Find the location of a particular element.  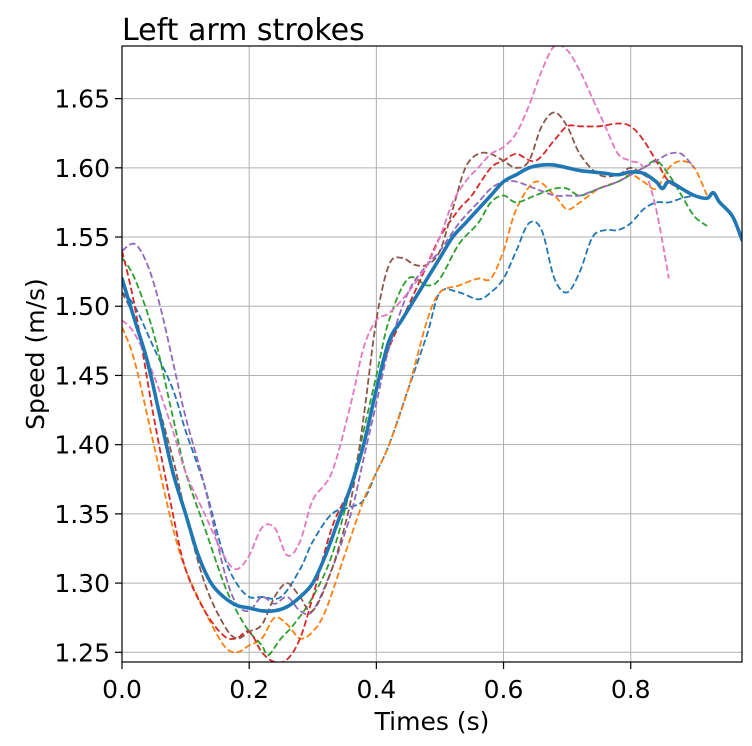

x-tick-label: 0.2 is located at coordinates (249, 689).